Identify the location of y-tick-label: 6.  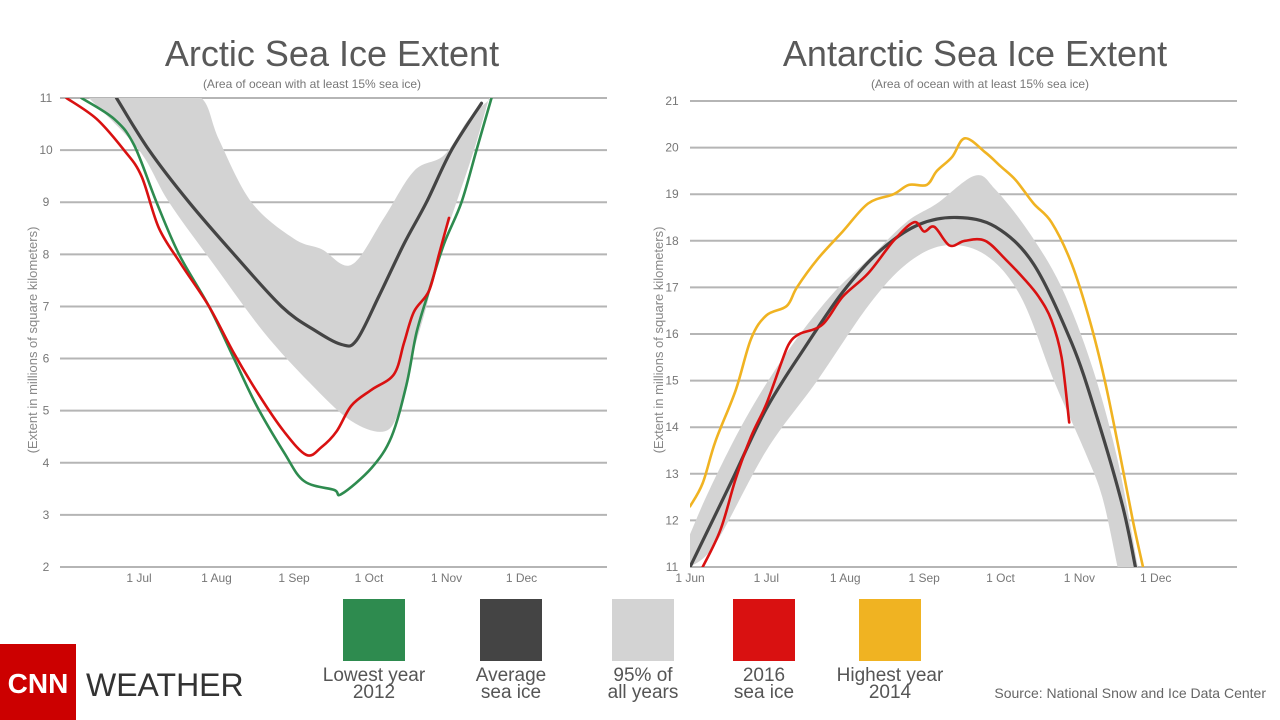
(46, 359).